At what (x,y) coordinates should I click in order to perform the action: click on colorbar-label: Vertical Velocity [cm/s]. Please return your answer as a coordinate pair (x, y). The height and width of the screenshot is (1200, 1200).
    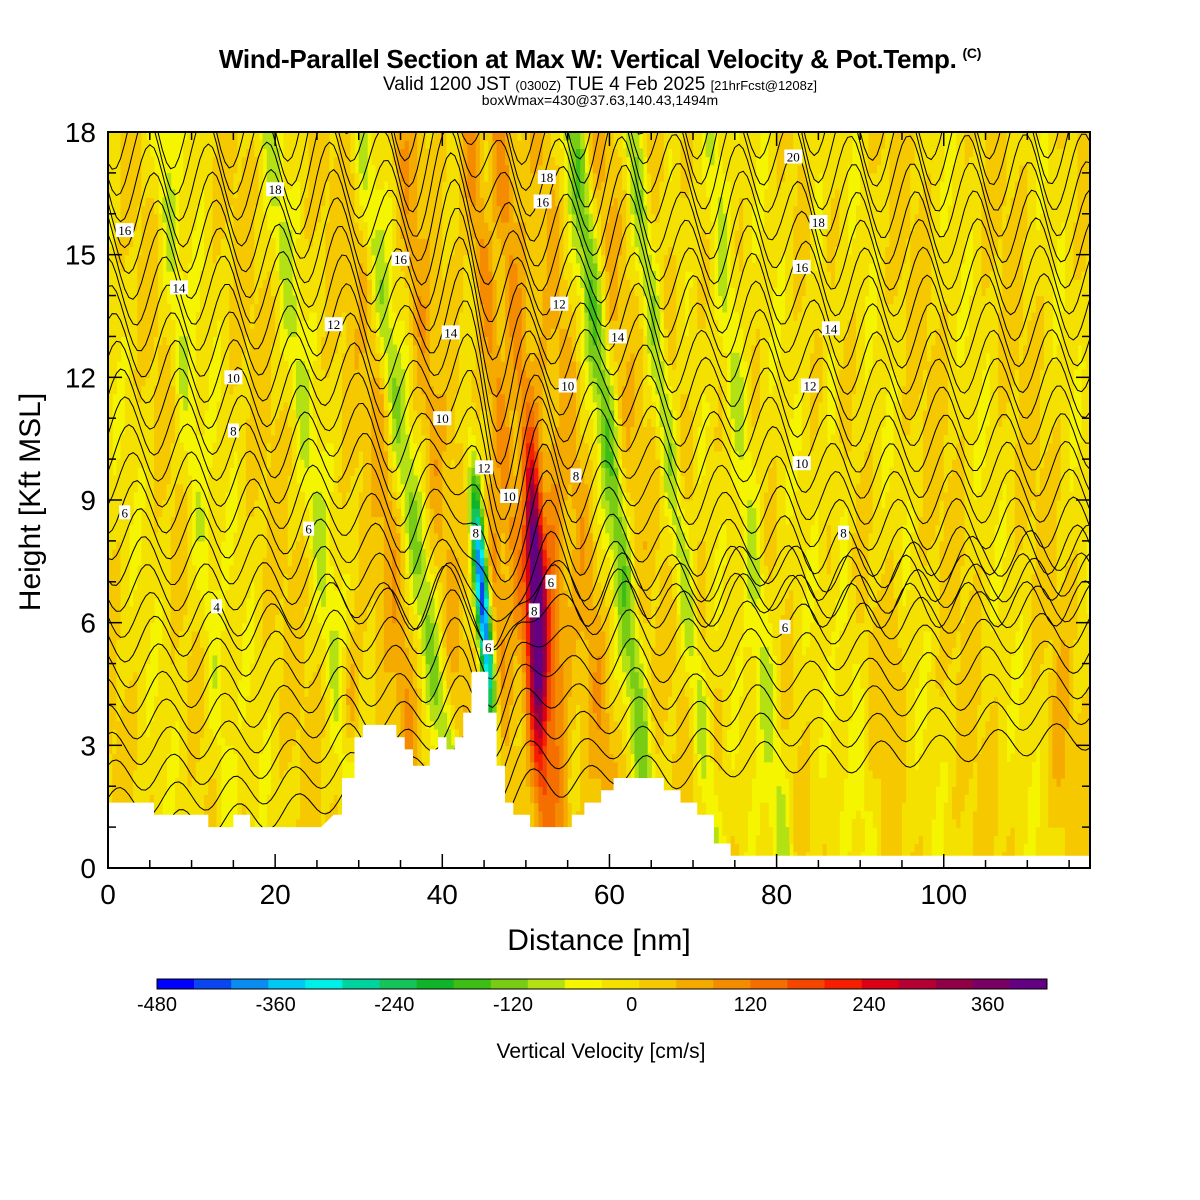
    Looking at the image, I should click on (601, 1051).